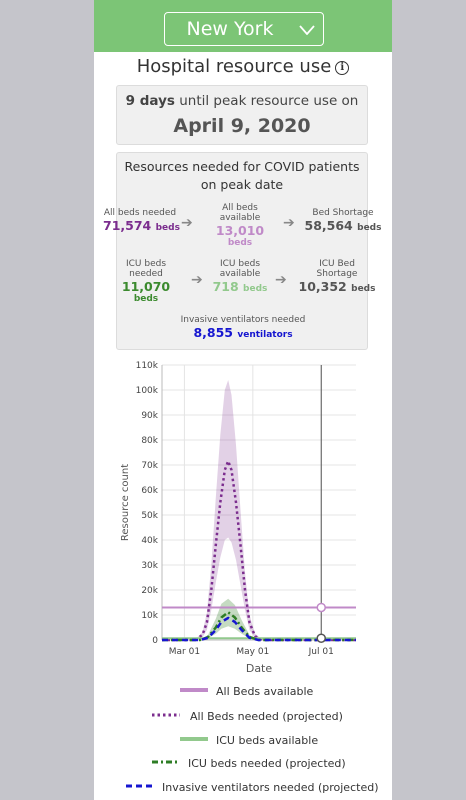 This screenshot has width=466, height=800. Describe the element at coordinates (234, 66) in the screenshot. I see `section-title-text: Hospital resource use` at that location.